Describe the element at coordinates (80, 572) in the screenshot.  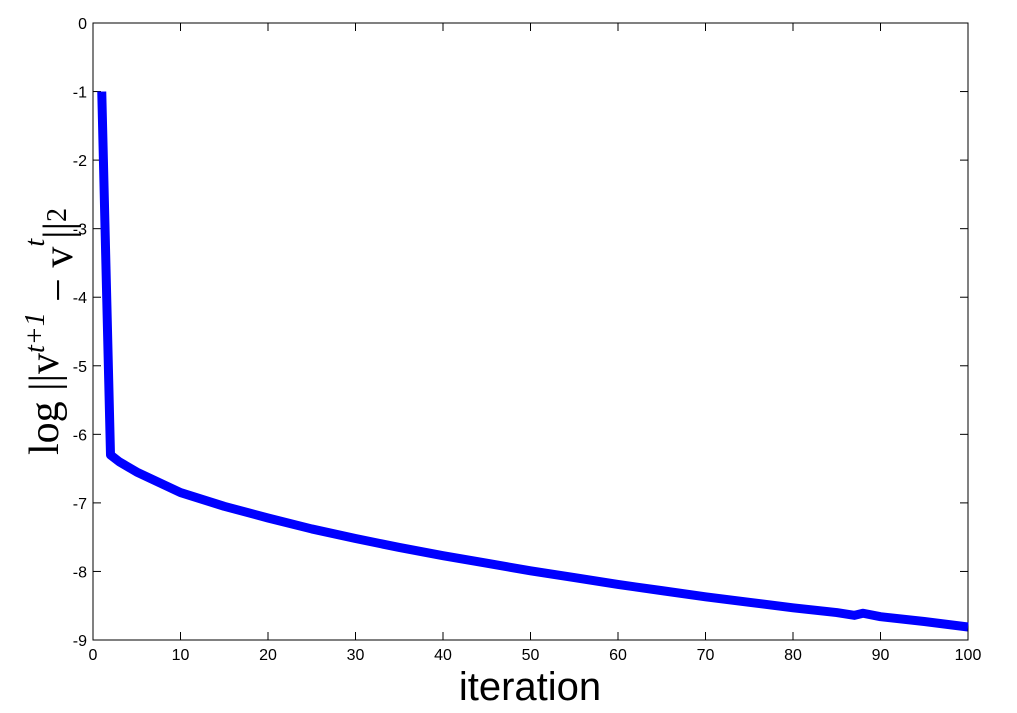
I see `y-tick-label: -8` at that location.